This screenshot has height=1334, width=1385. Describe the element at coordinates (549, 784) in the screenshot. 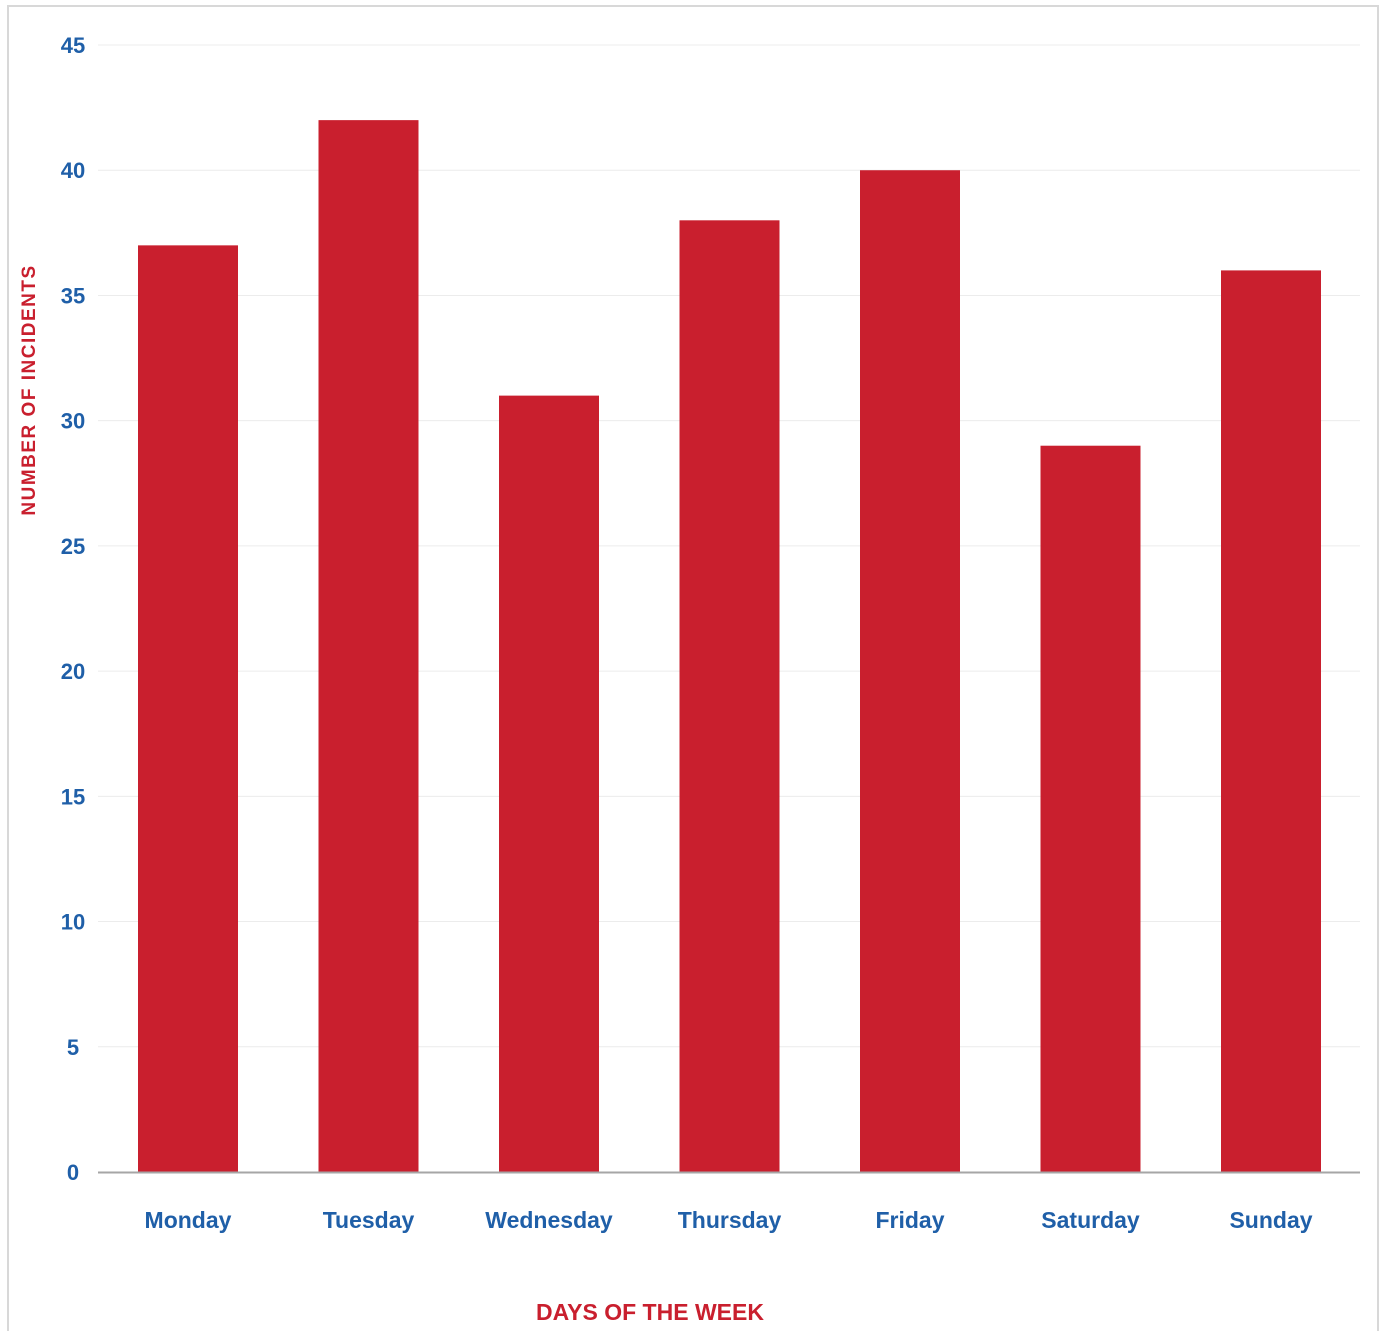

I see `bar-wednesday` at that location.